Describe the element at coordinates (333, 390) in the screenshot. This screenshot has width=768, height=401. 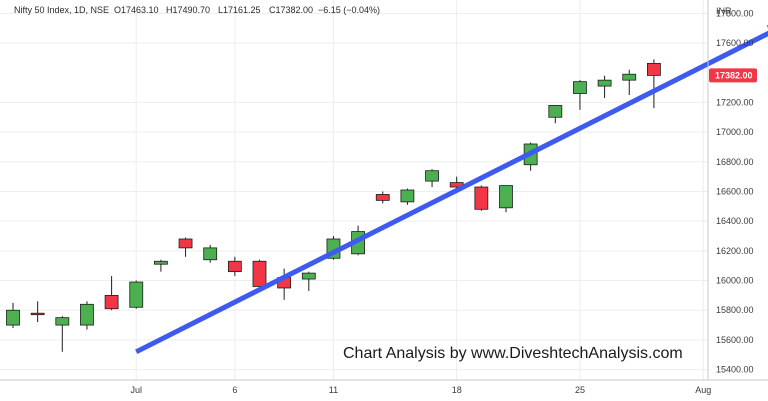
I see `x-tick-label: 11` at that location.